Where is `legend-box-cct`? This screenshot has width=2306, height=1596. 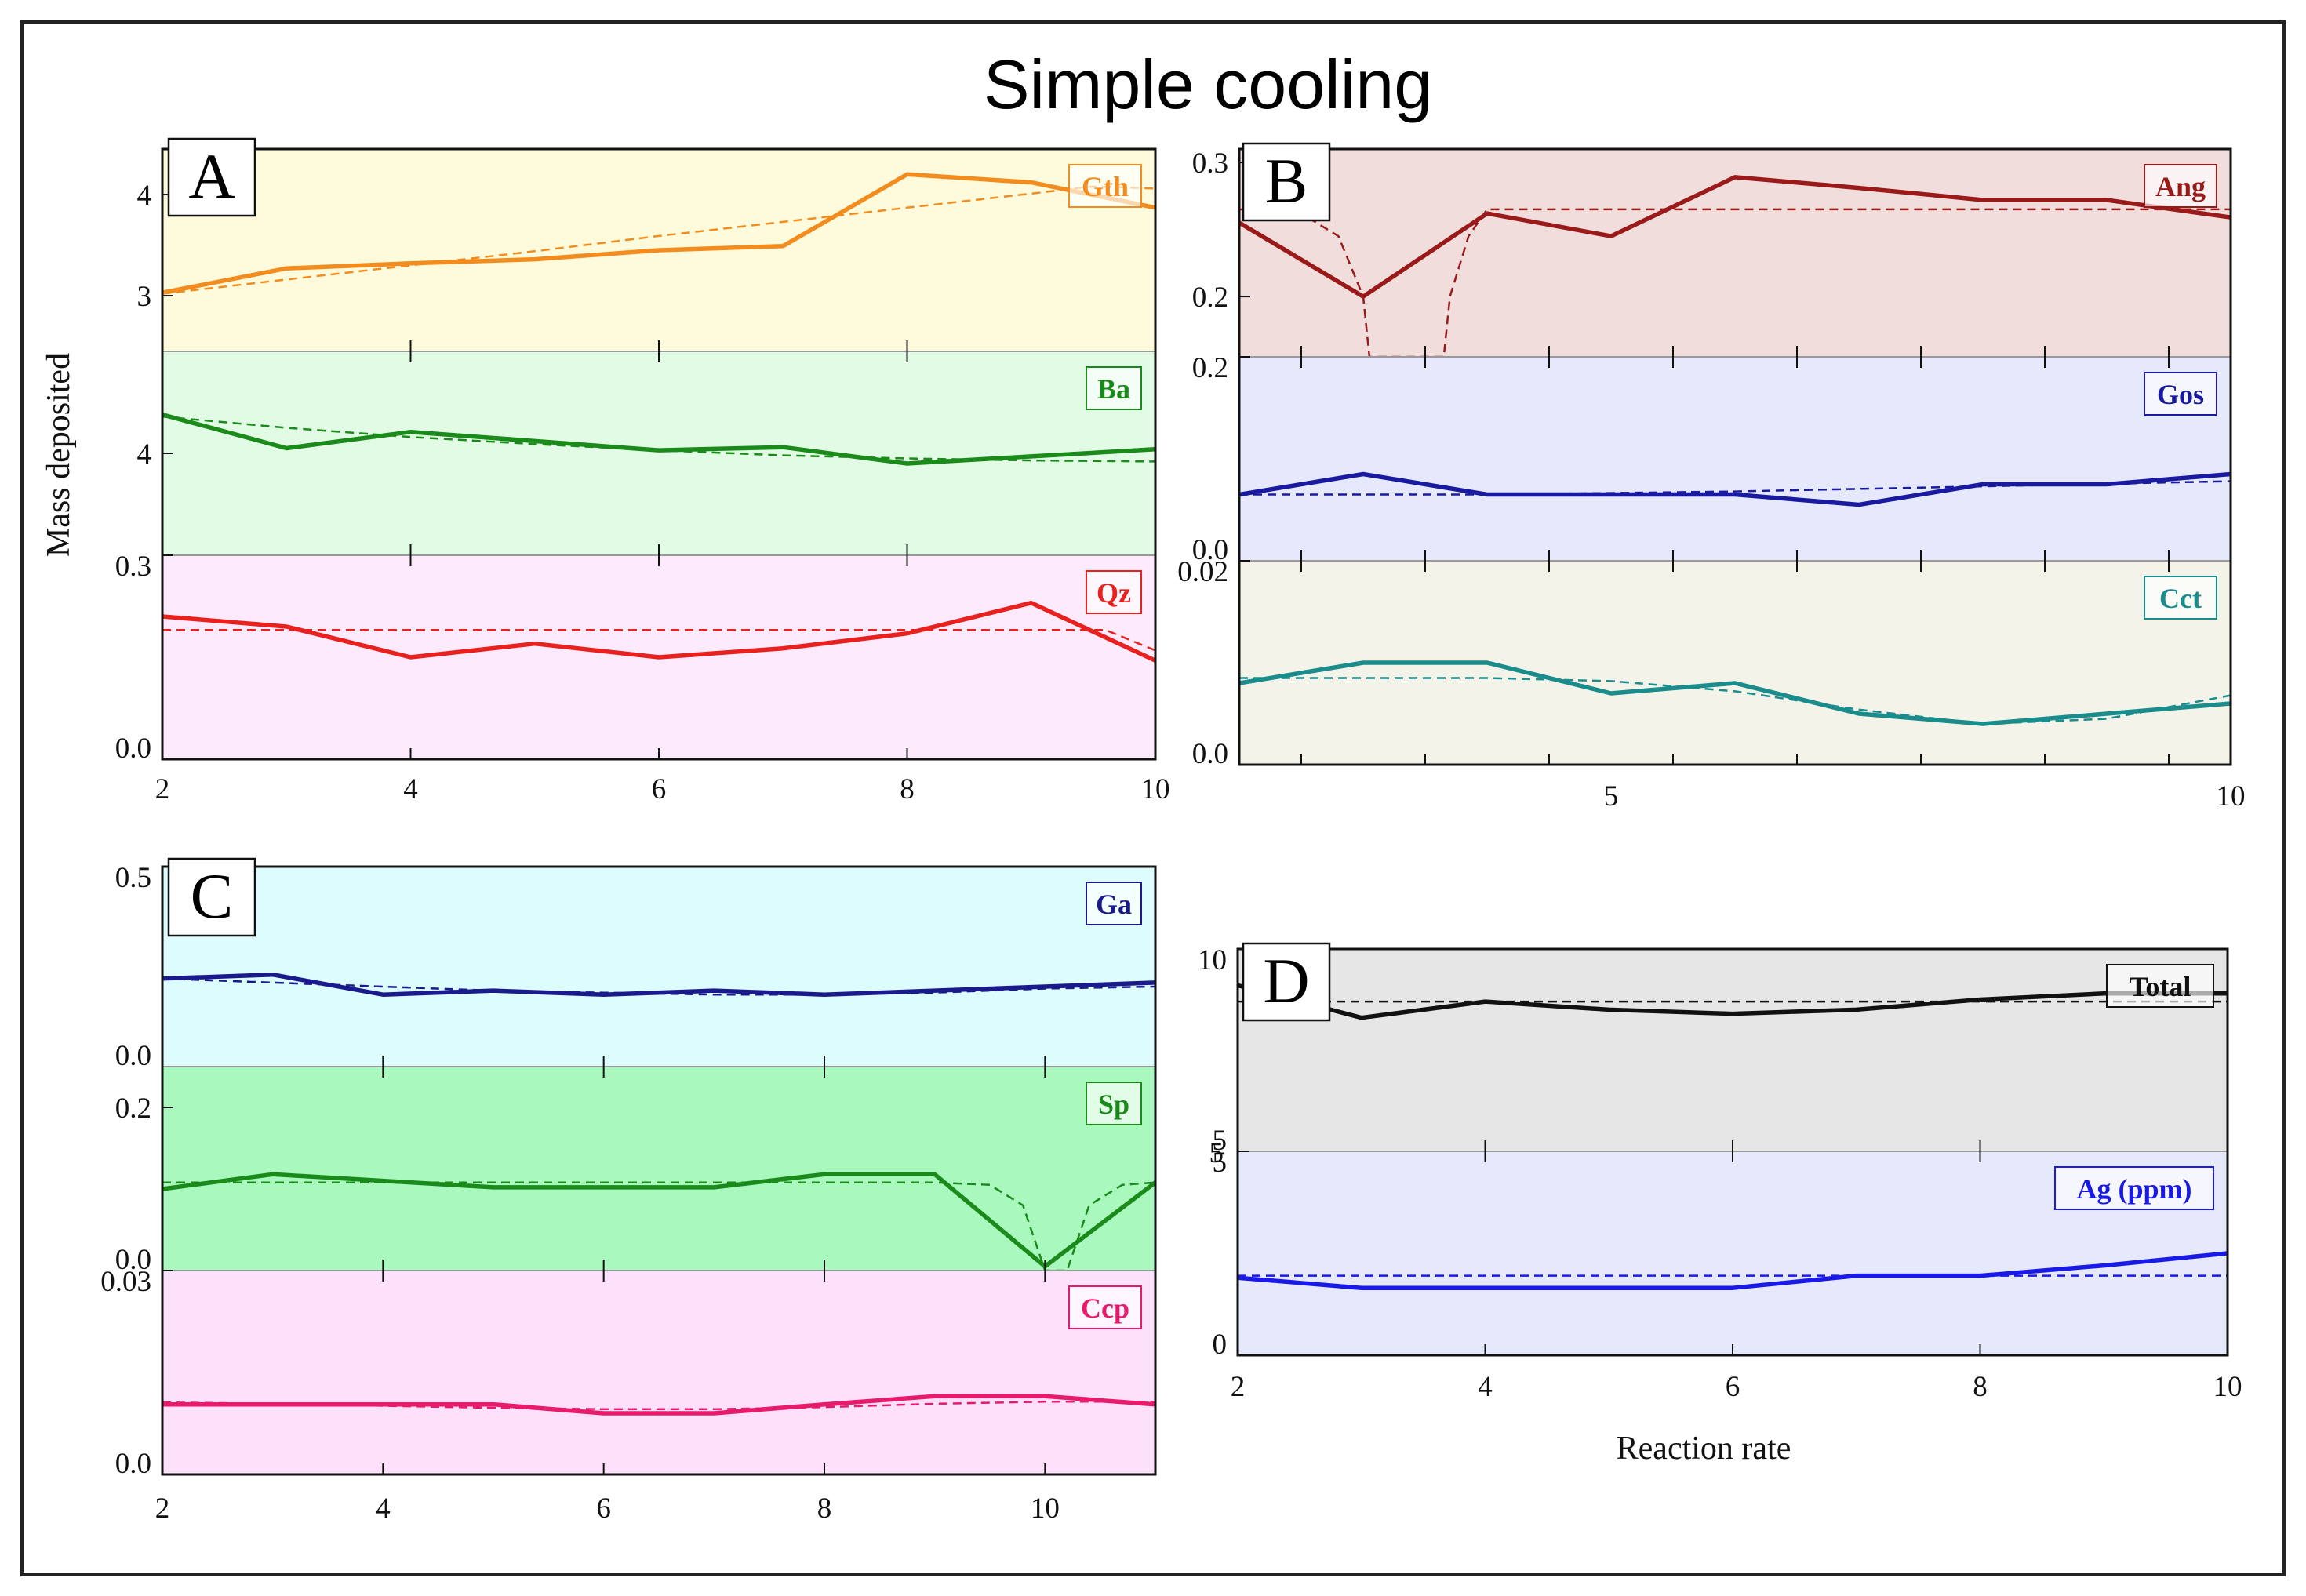
legend-box-cct is located at coordinates (2180, 598).